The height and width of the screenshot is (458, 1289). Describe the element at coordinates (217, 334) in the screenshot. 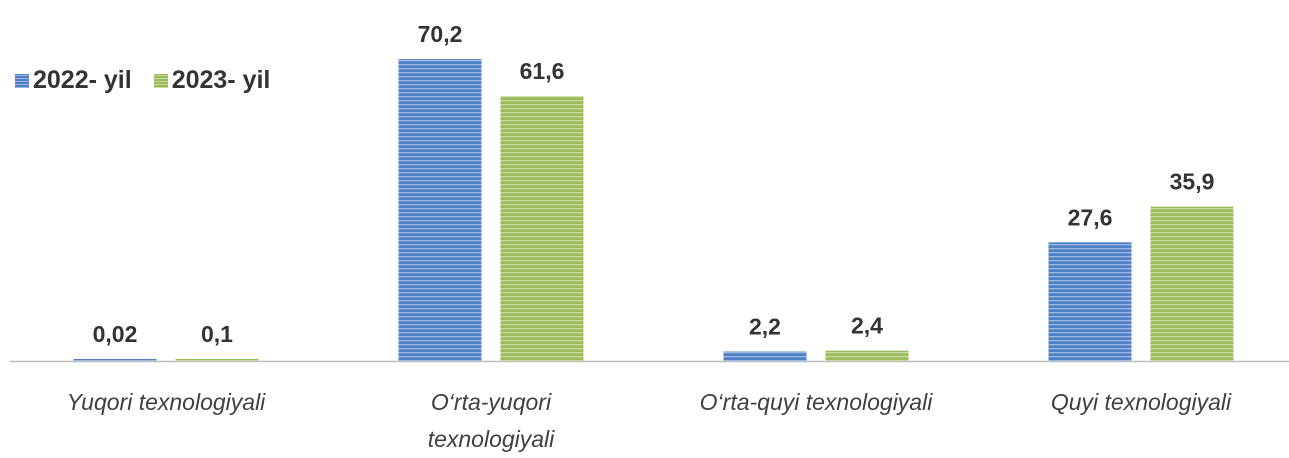

I see `value-label: 0,1` at that location.